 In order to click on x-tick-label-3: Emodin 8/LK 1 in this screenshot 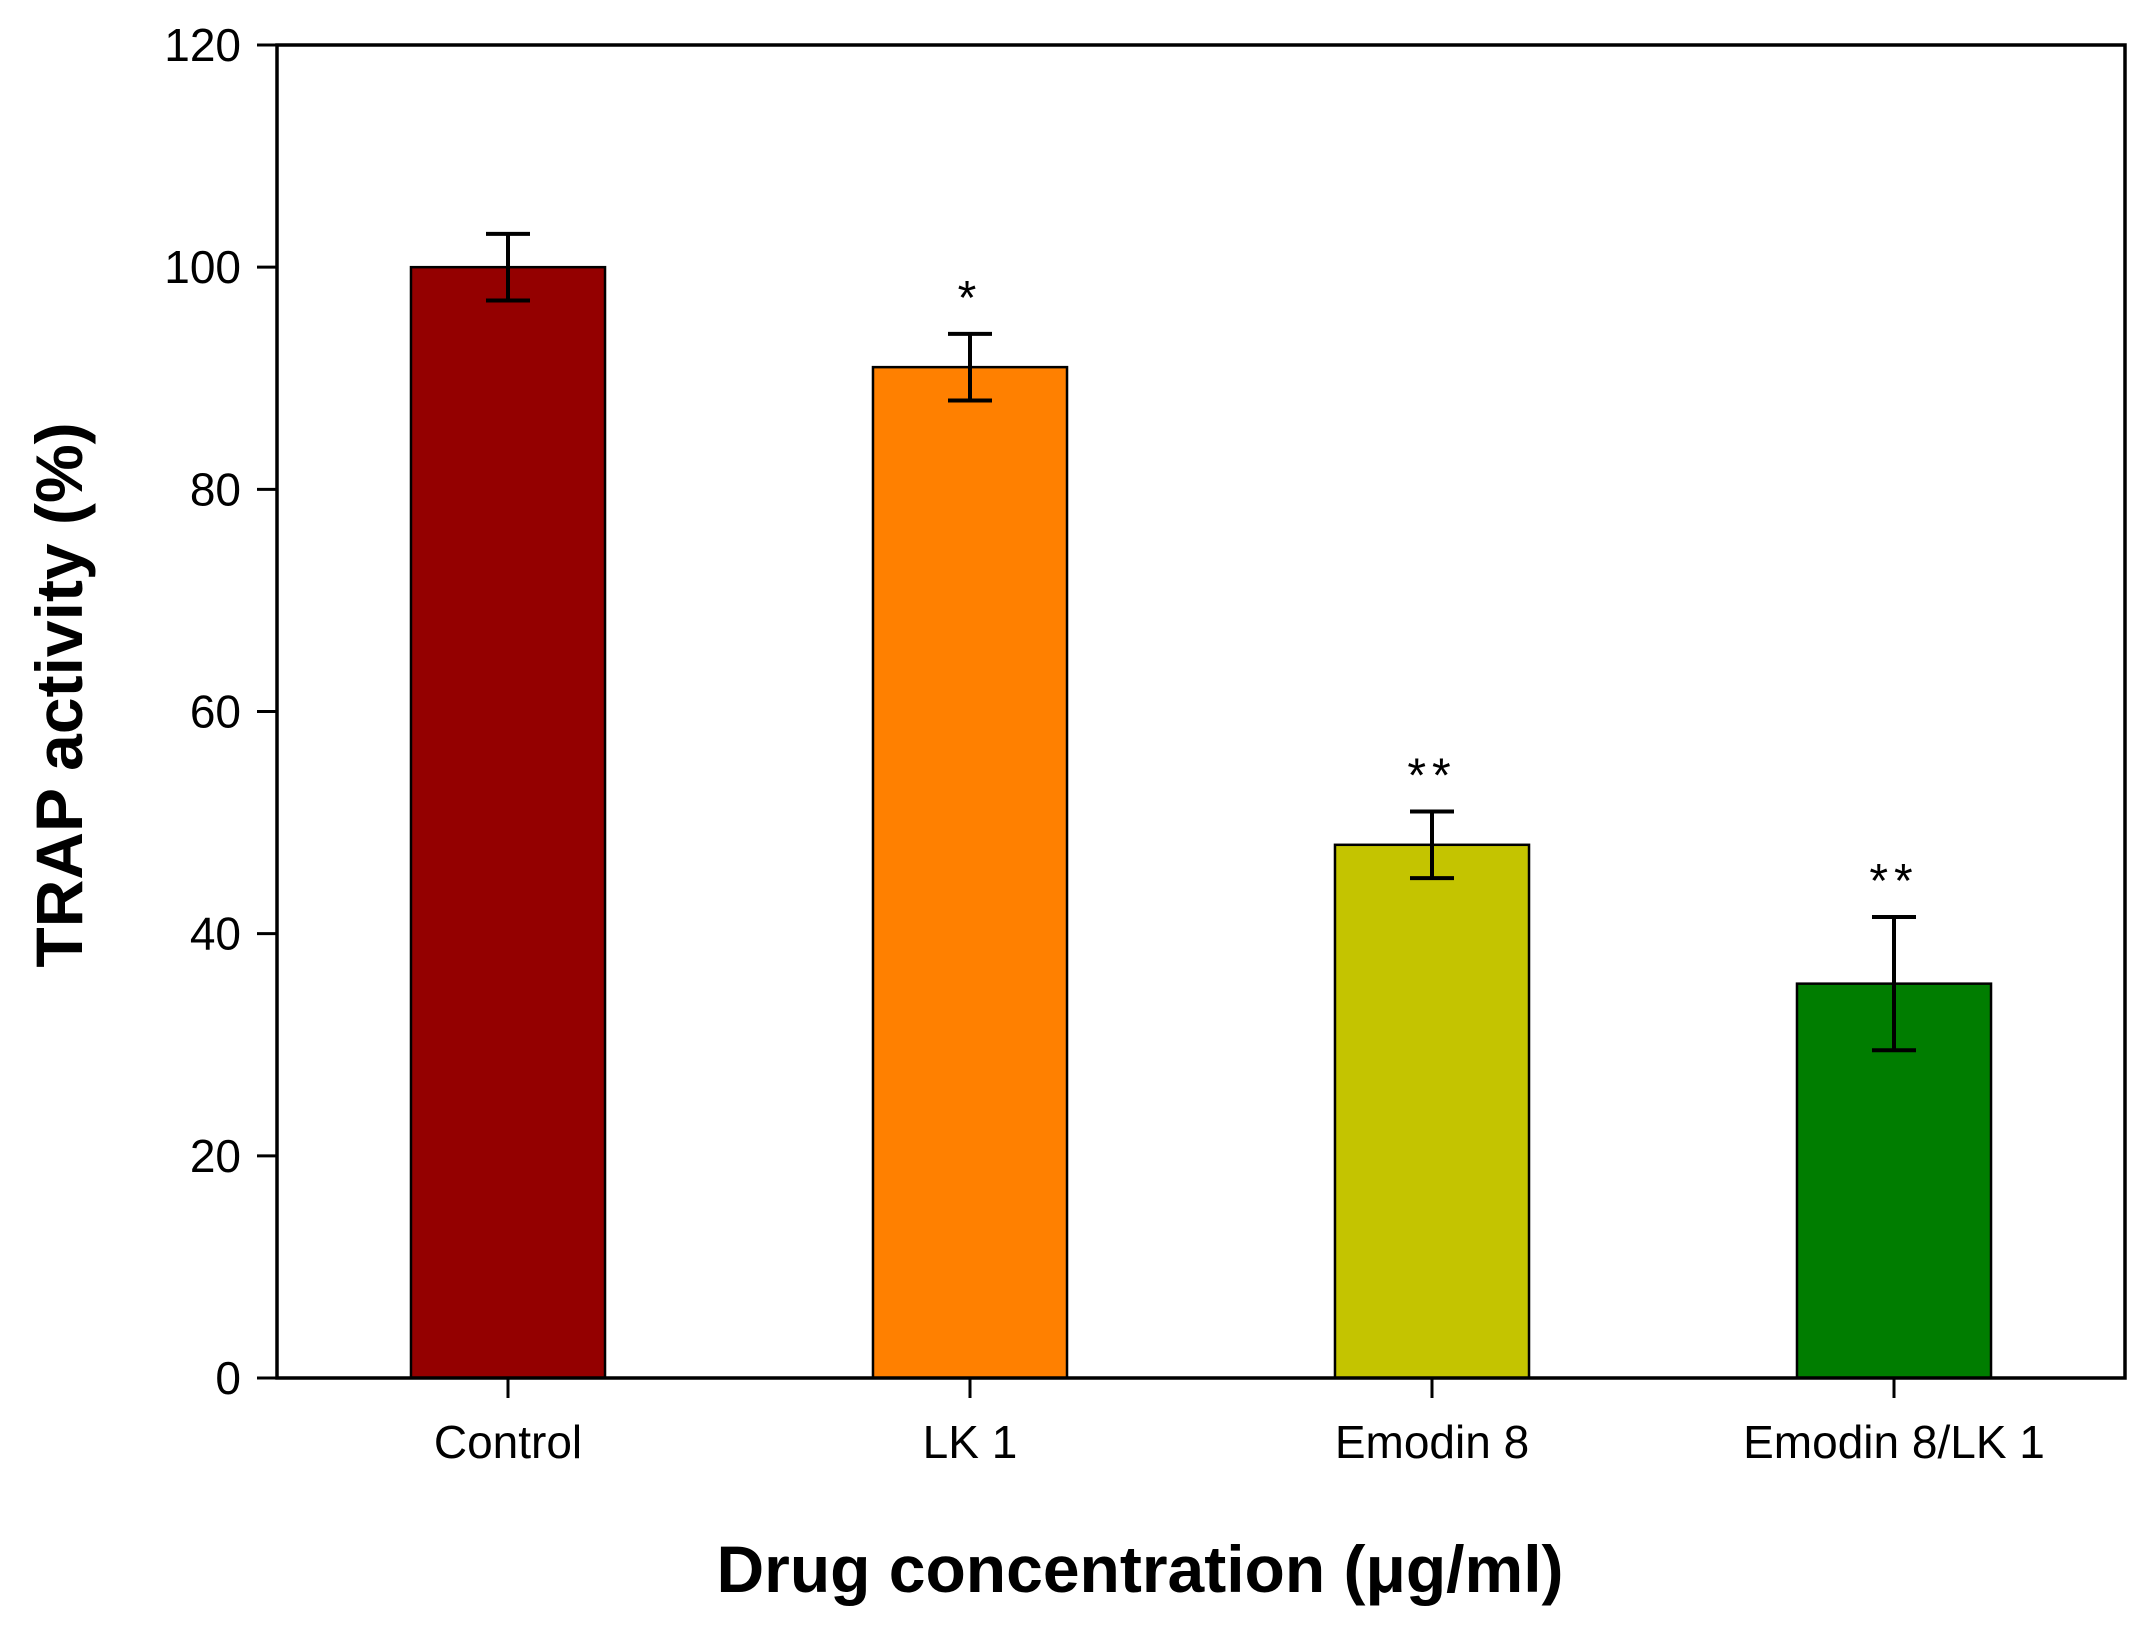, I will do `click(1894, 1442)`.